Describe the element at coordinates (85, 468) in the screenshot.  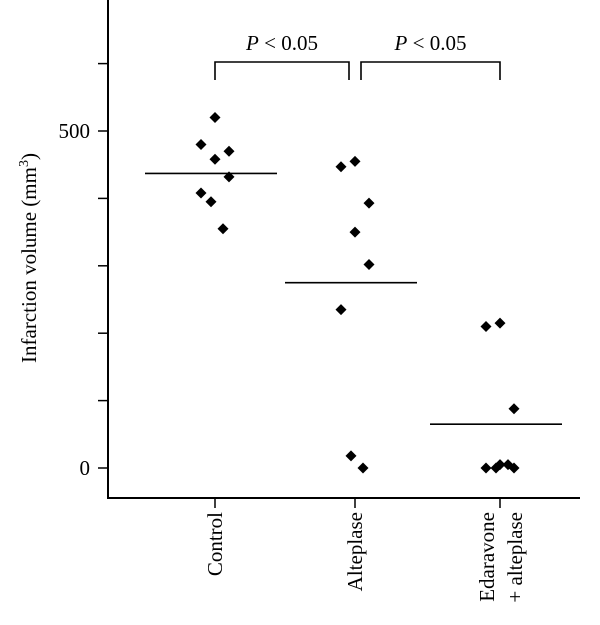
I see `y-tick-label: 0` at that location.